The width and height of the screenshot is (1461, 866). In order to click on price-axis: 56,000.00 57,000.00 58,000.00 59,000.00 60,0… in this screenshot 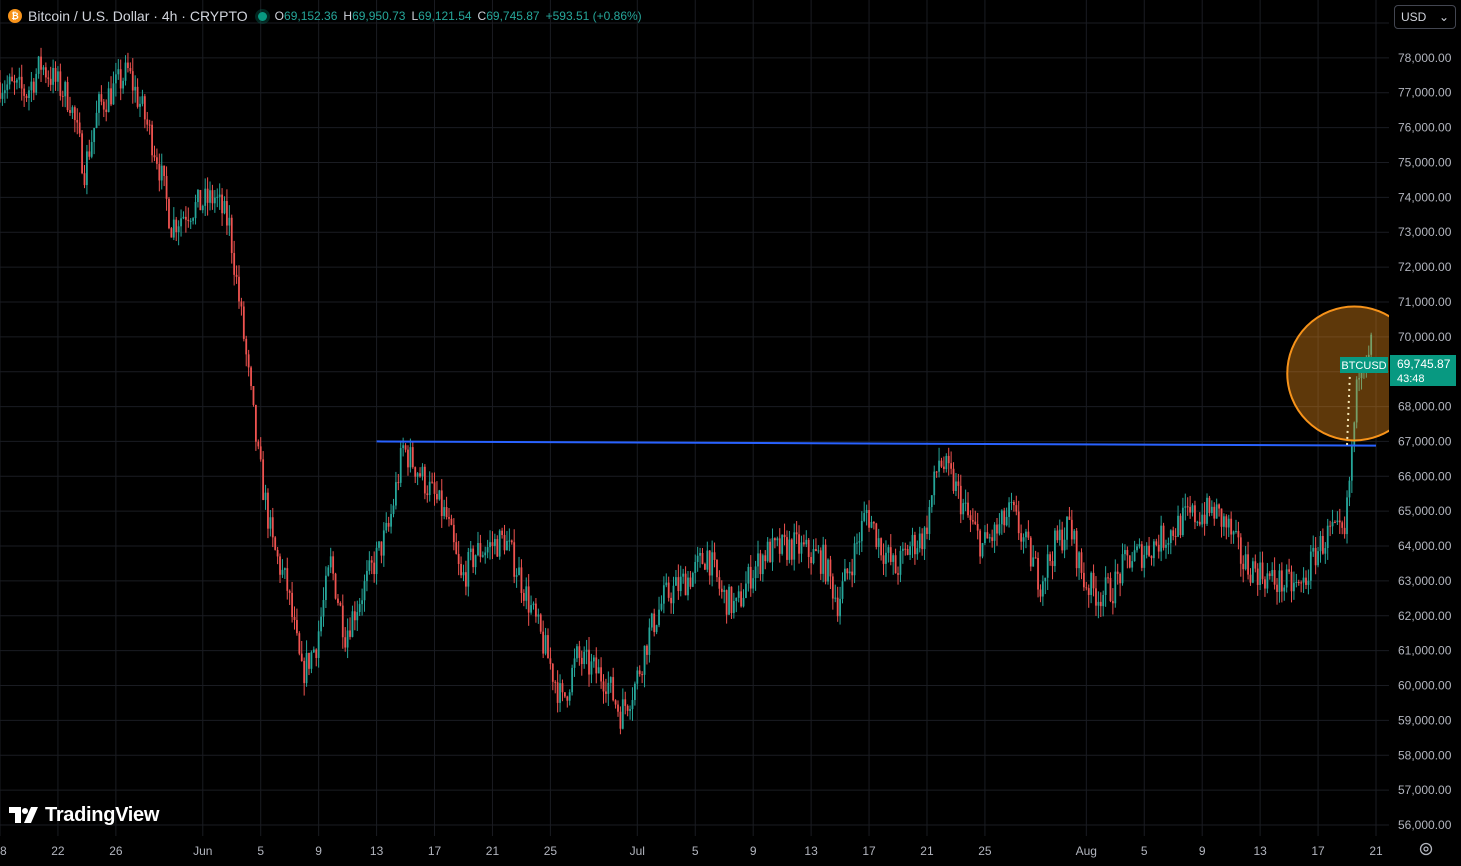, I will do `click(1425, 424)`.